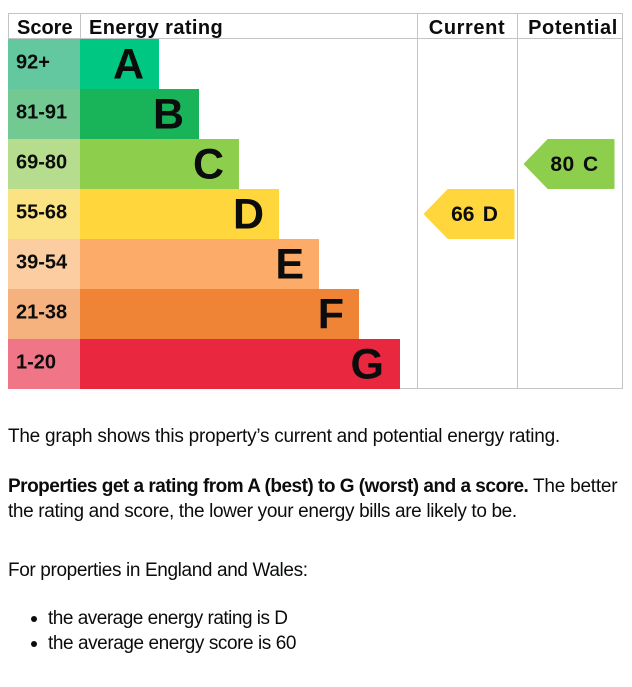  What do you see at coordinates (41, 163) in the screenshot?
I see `svg-text: 69-80` at bounding box center [41, 163].